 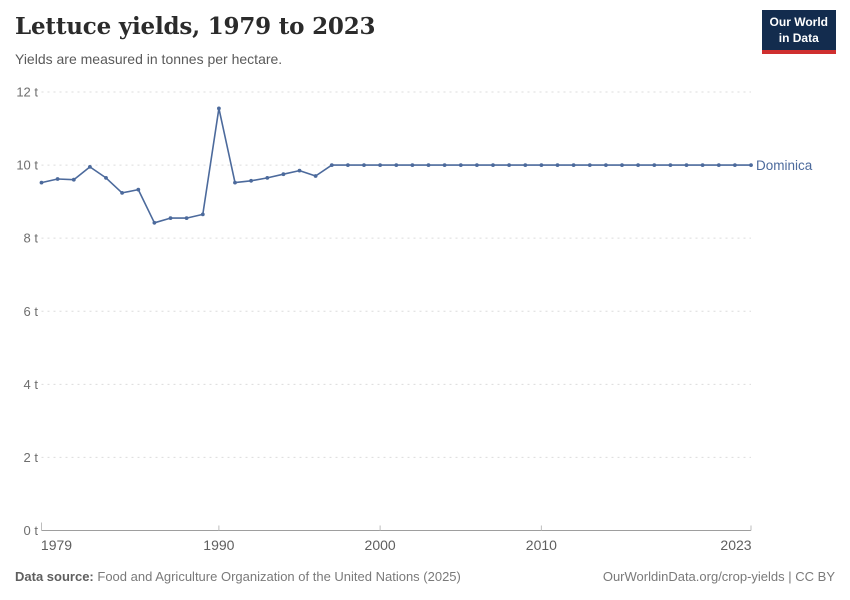 What do you see at coordinates (541, 545) in the screenshot?
I see `x-tick-label: 2010` at bounding box center [541, 545].